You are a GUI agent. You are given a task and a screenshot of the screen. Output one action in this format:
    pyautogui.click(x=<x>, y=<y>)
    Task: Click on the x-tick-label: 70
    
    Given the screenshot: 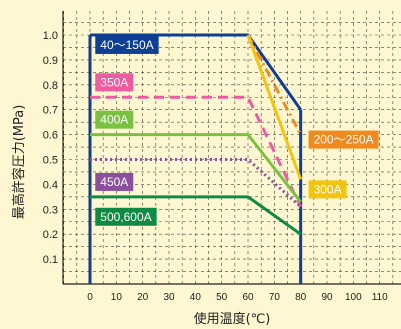 What is the action you would take?
    pyautogui.click(x=275, y=297)
    